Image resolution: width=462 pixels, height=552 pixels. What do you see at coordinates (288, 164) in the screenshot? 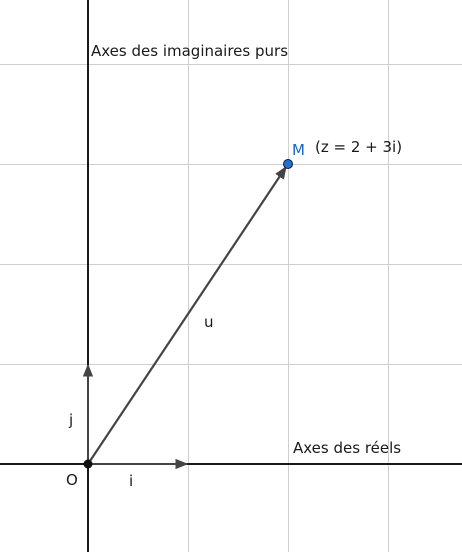
I see `point-m` at bounding box center [288, 164].